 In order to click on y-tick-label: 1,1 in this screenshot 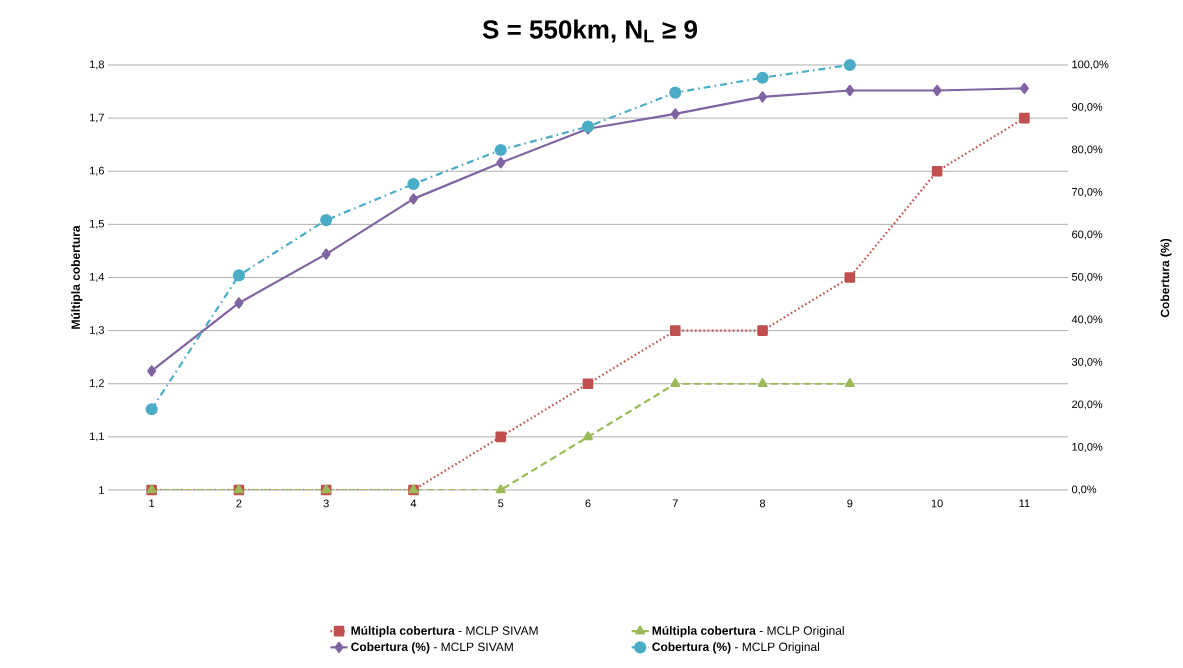, I will do `click(97, 437)`.